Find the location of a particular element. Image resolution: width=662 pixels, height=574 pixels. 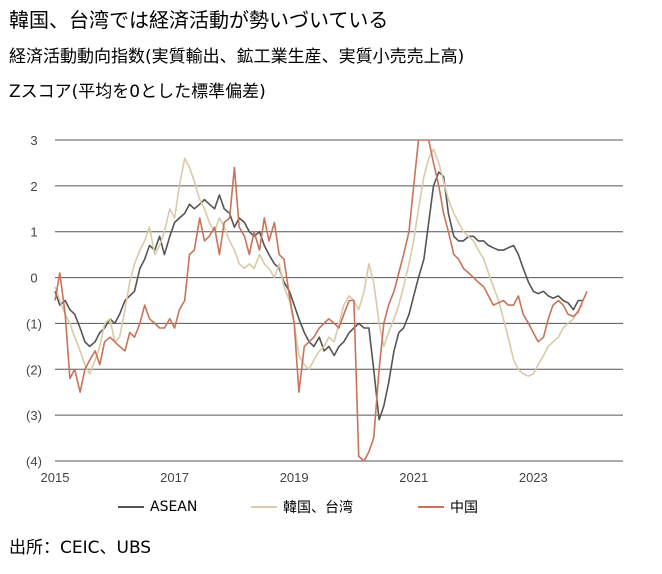

legend-label-korea-taiwan: 韓国、台湾 is located at coordinates (318, 508).